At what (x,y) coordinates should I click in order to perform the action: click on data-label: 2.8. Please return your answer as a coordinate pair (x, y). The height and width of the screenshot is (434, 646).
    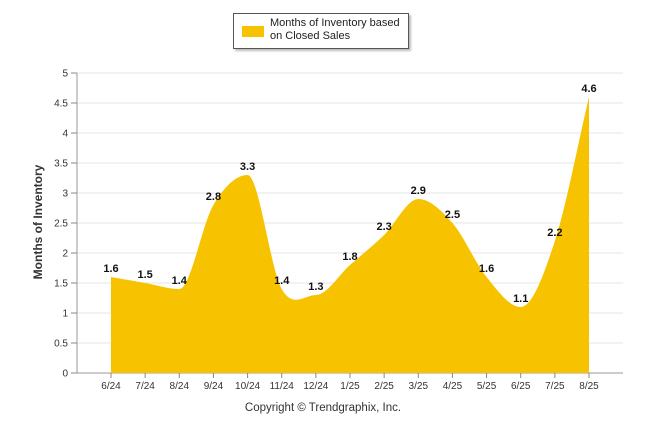
    Looking at the image, I should click on (213, 197).